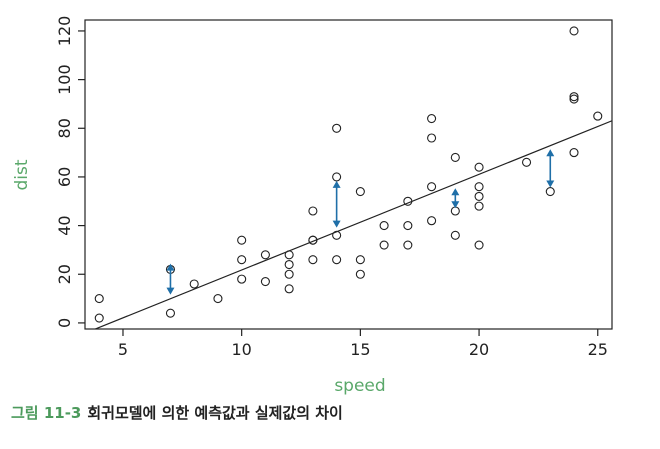 The width and height of the screenshot is (660, 449). What do you see at coordinates (64, 128) in the screenshot?
I see `y-tick-label: 80` at bounding box center [64, 128].